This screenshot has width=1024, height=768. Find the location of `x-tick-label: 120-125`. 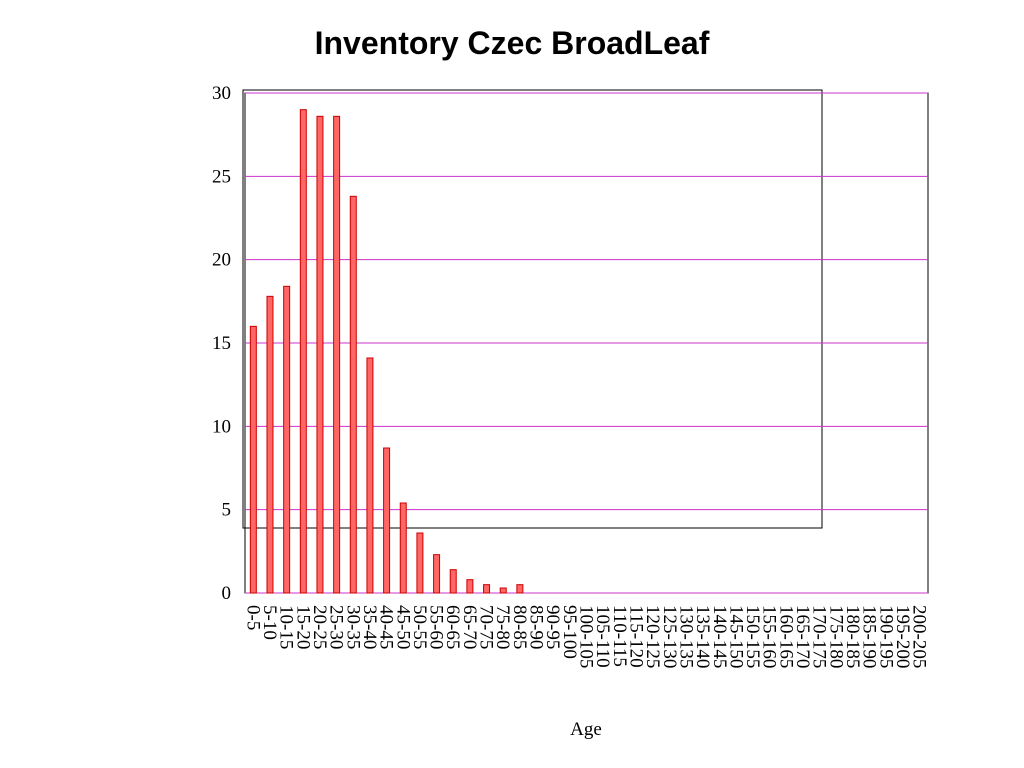

x-tick-label: 120-125 is located at coordinates (652, 636).